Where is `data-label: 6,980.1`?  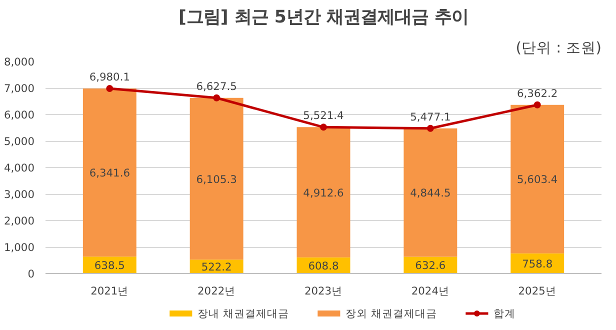 data-label: 6,980.1 is located at coordinates (109, 77).